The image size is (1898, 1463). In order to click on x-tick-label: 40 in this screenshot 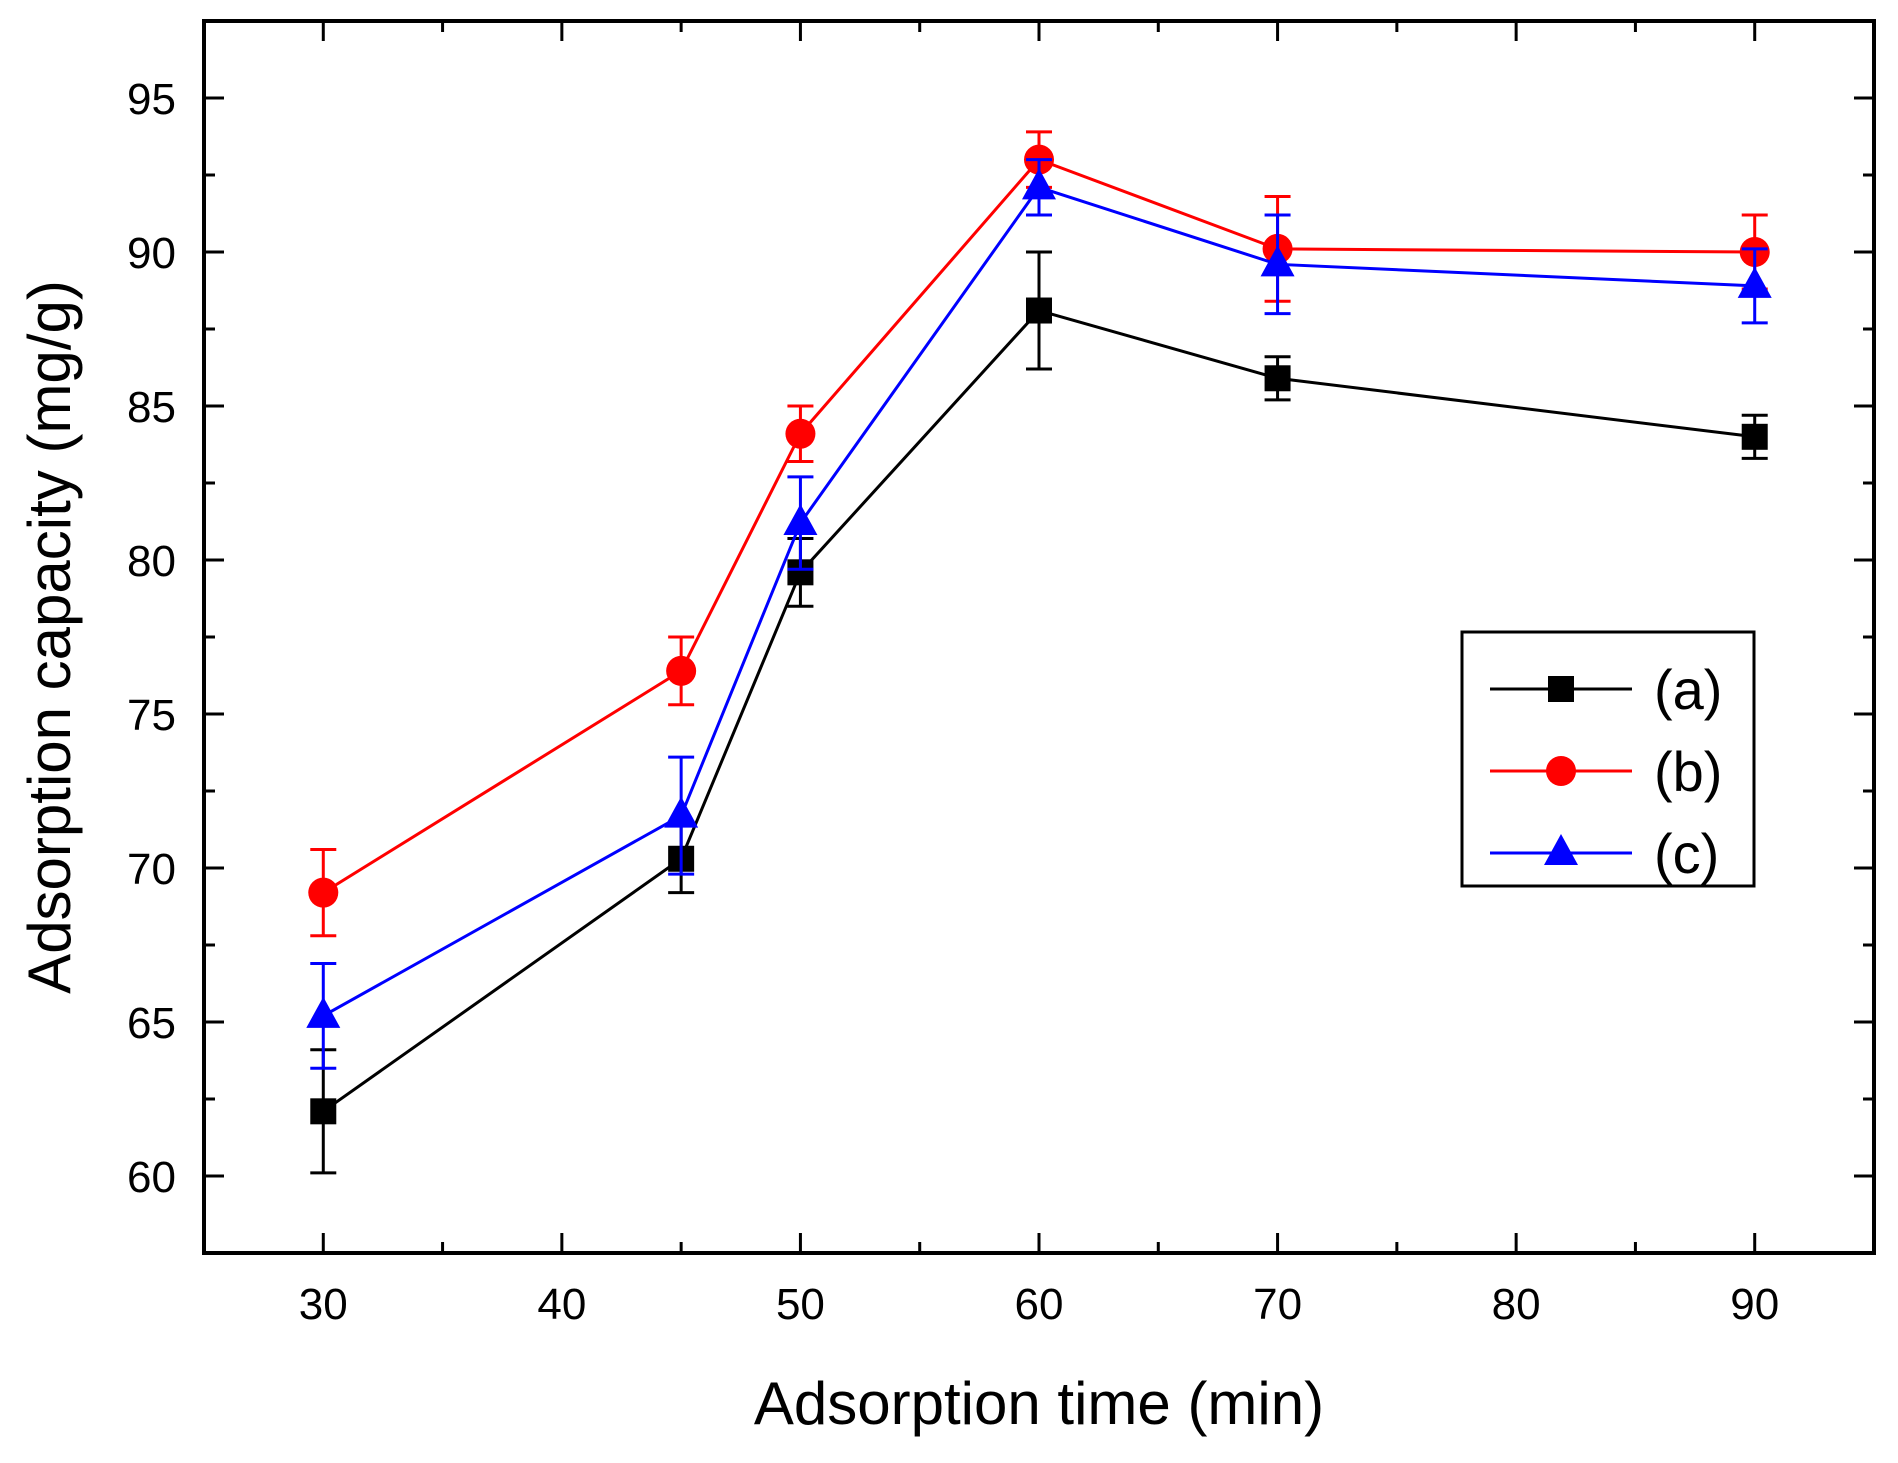, I will do `click(561, 1304)`.